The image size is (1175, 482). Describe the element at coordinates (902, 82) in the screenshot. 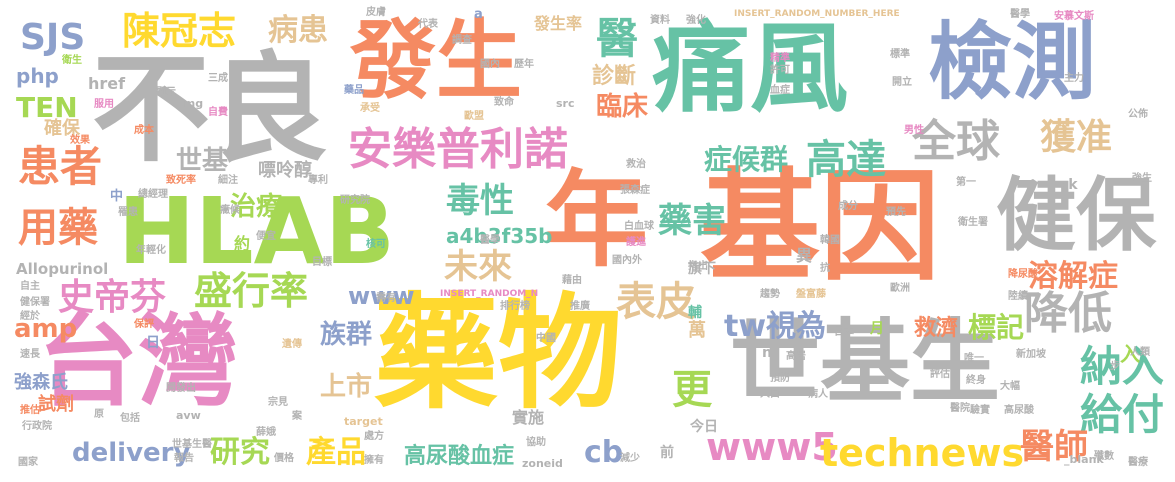

I see `word: 開立` at that location.